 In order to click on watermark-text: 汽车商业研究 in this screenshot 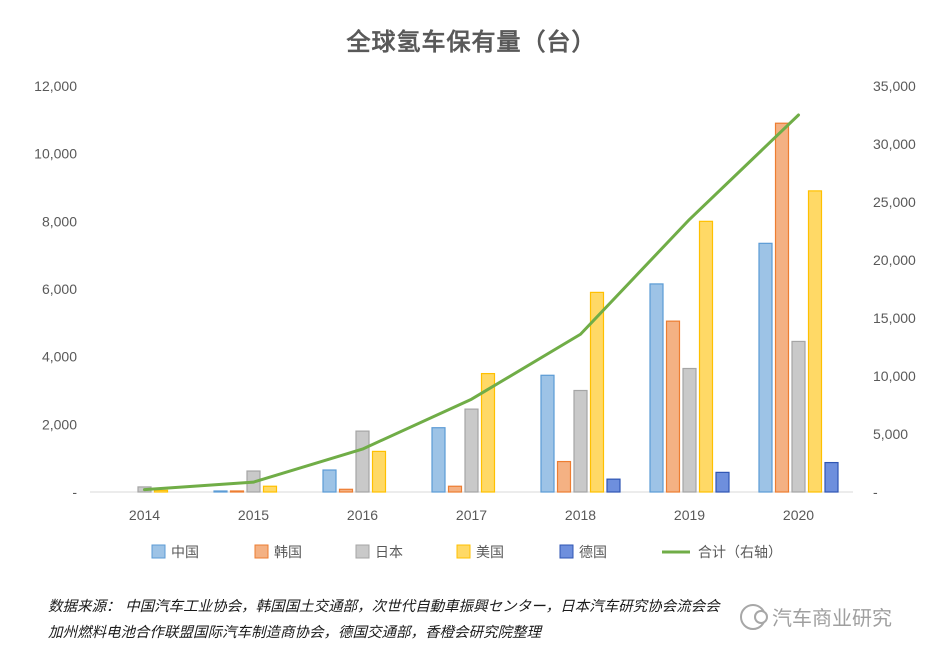, I will do `click(832, 618)`.